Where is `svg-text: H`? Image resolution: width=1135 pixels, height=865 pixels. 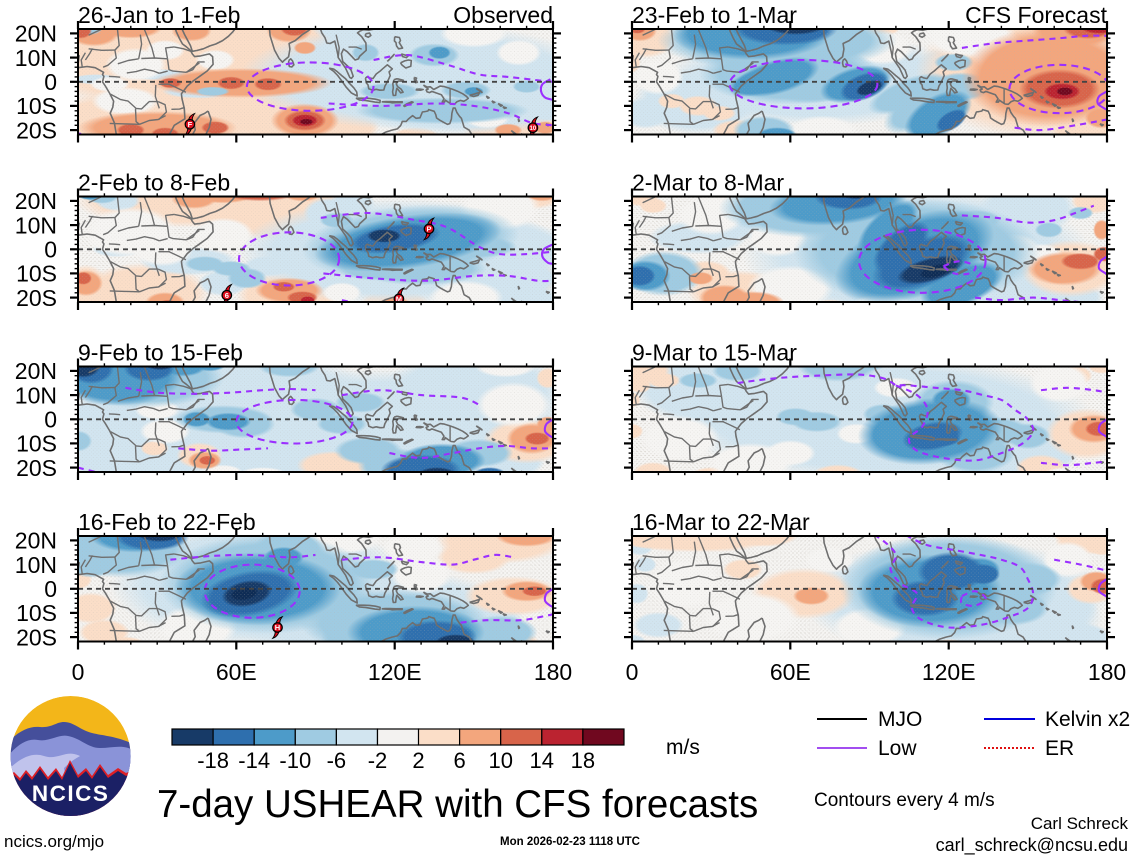 svg-text: H is located at coordinates (277, 627).